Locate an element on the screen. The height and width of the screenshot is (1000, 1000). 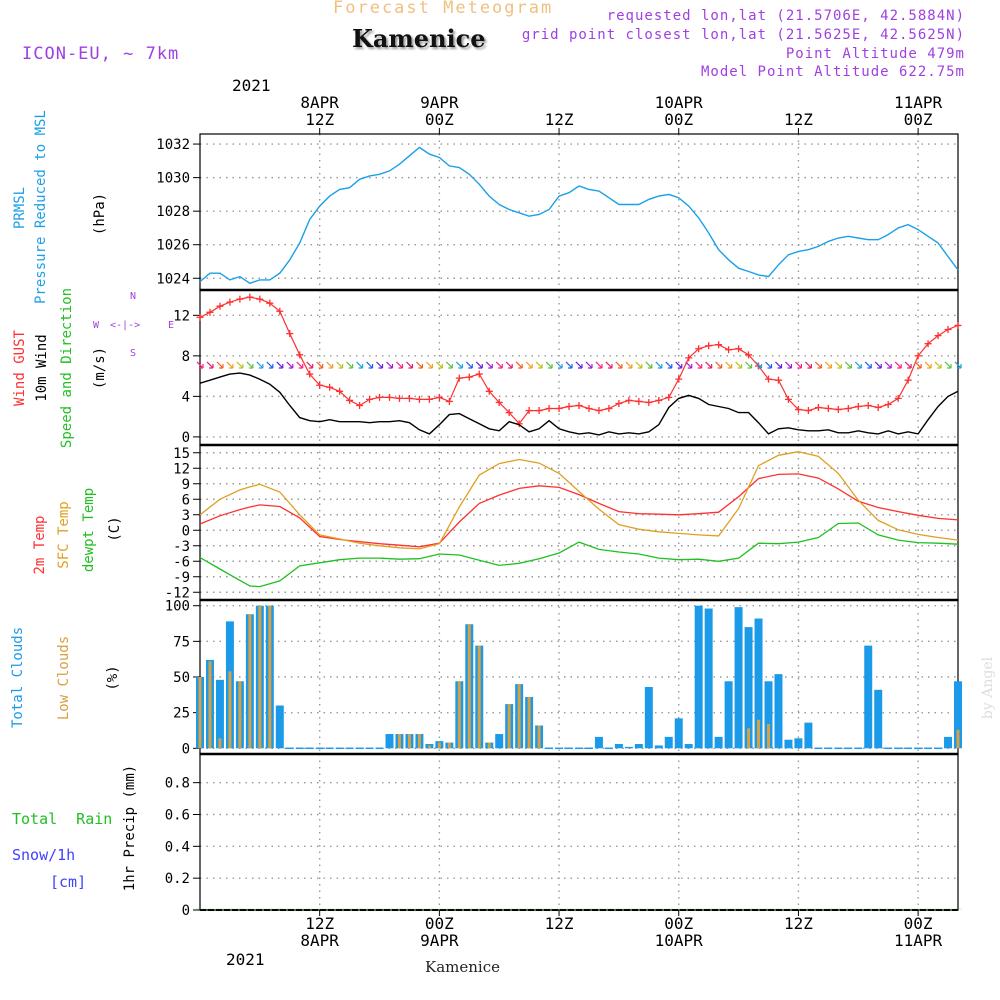
time-tick-label: 12Z is located at coordinates (559, 111).